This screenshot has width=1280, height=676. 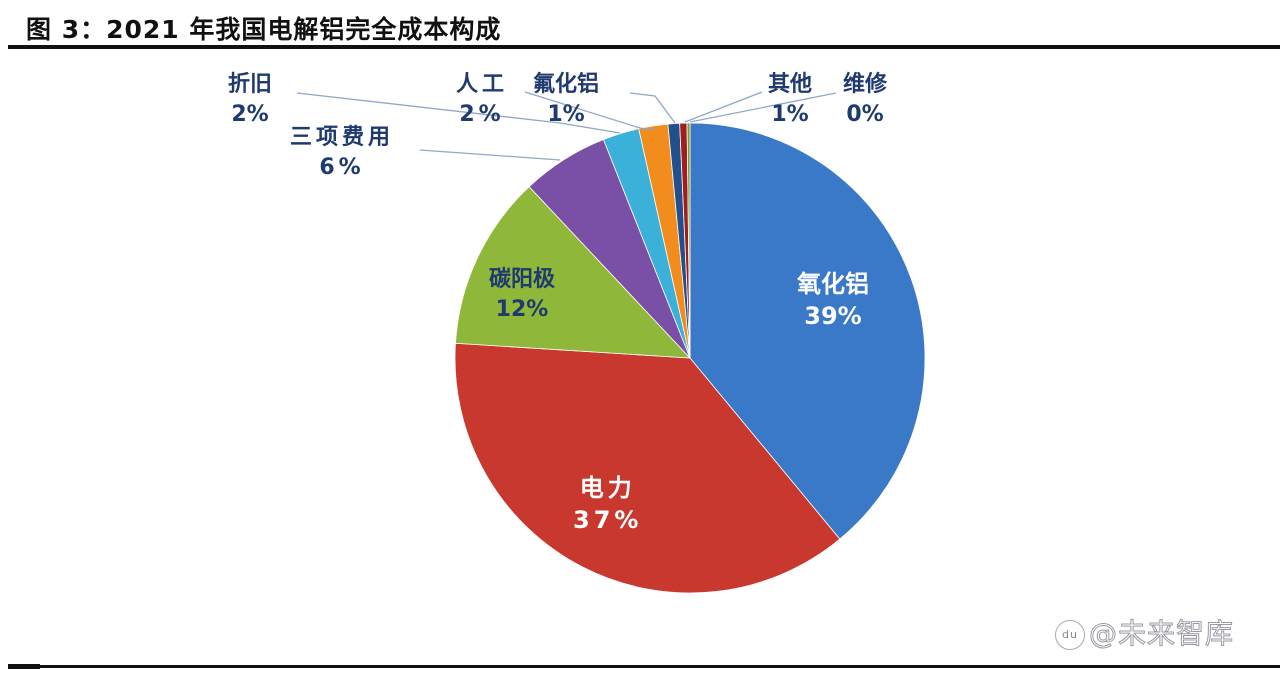 What do you see at coordinates (250, 99) in the screenshot?
I see `label-depreciation: 折旧 2%` at bounding box center [250, 99].